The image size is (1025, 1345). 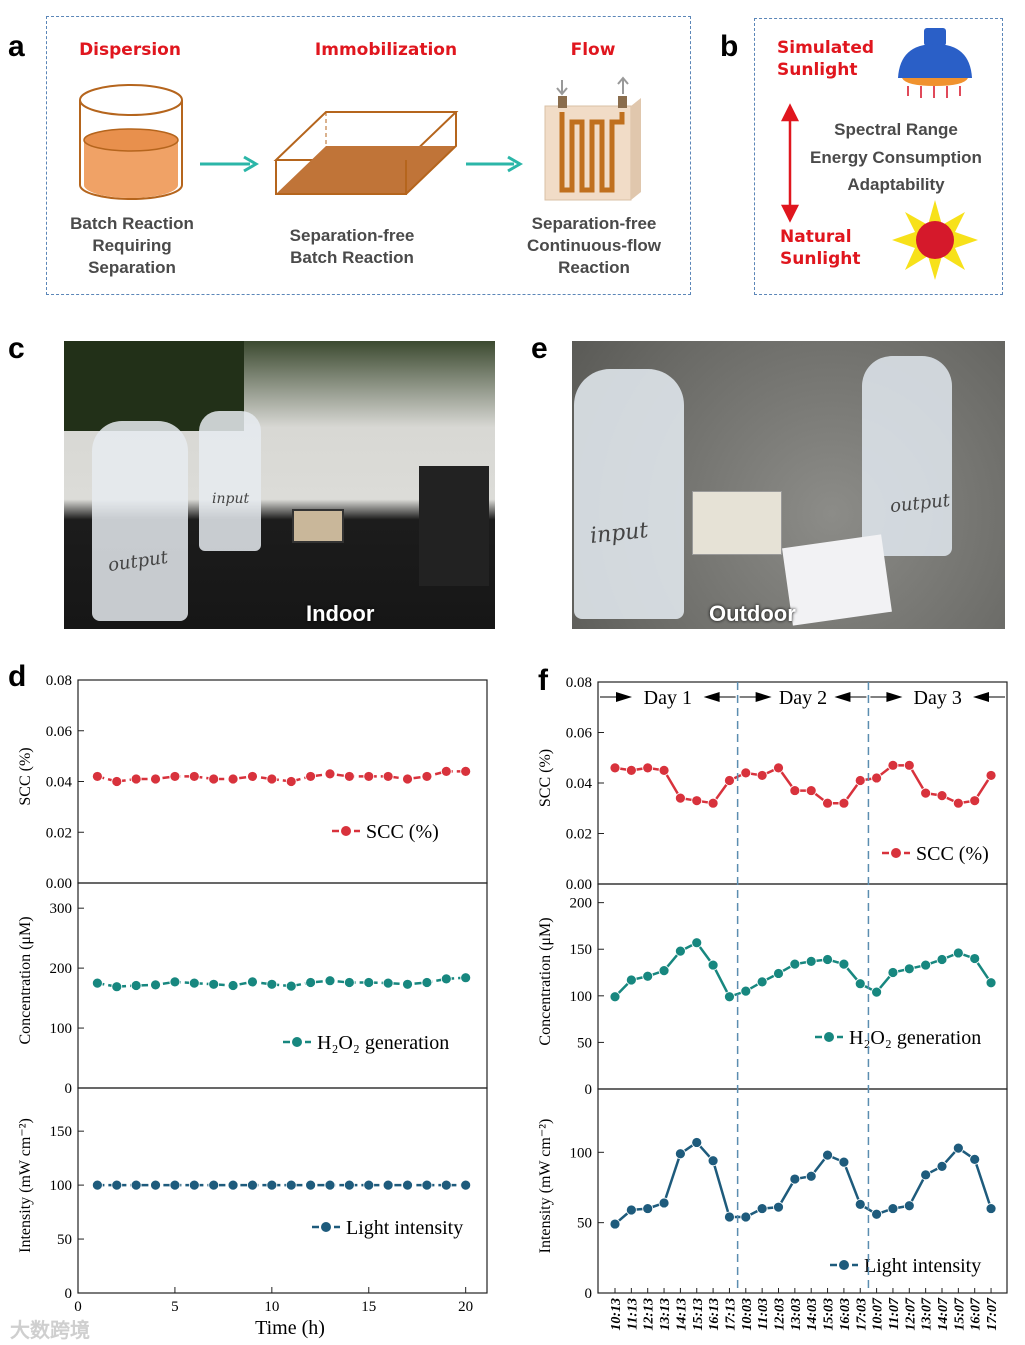 What do you see at coordinates (820, 259) in the screenshot?
I see `label-line: Sunlight` at bounding box center [820, 259].